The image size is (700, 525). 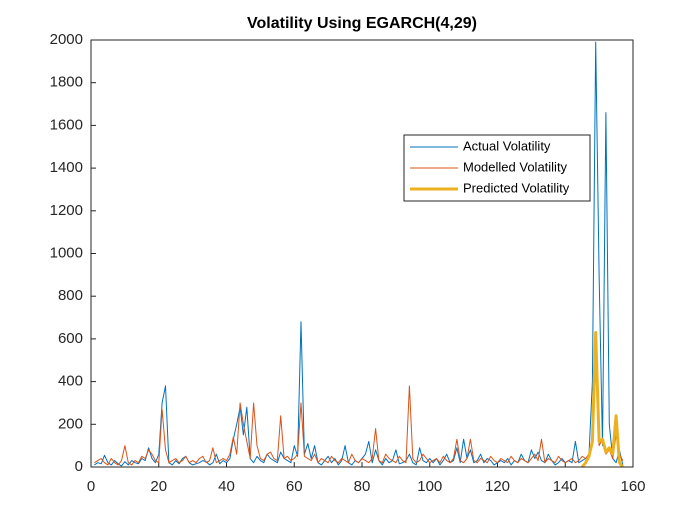 What do you see at coordinates (66, 124) in the screenshot?
I see `y-tick-label: 1600` at bounding box center [66, 124].